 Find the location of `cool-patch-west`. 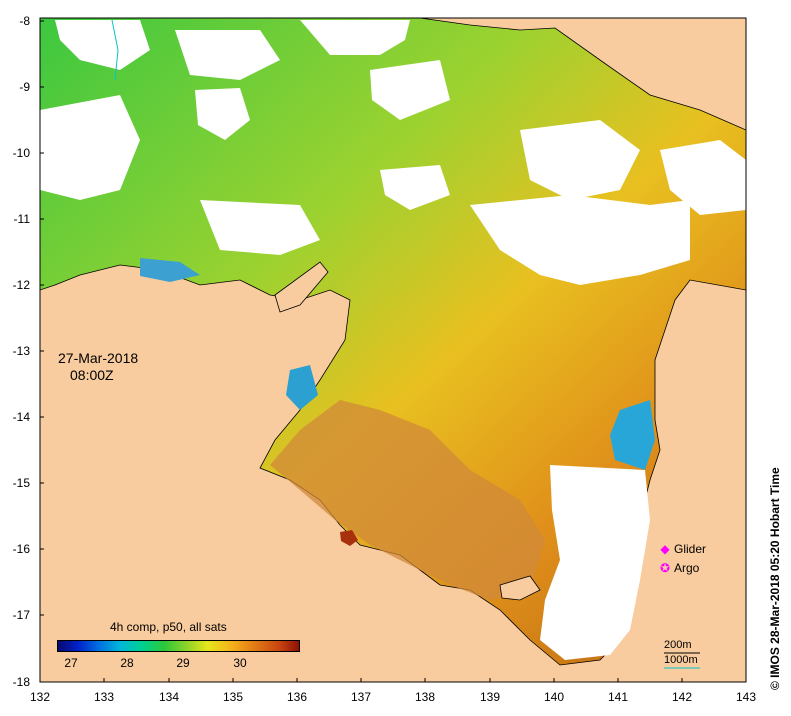

cool-patch-west is located at coordinates (302, 387).